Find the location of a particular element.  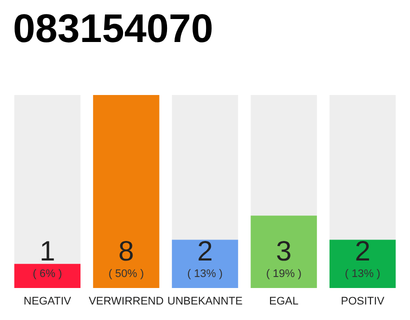

x-tick-label: POSITIV is located at coordinates (362, 302).